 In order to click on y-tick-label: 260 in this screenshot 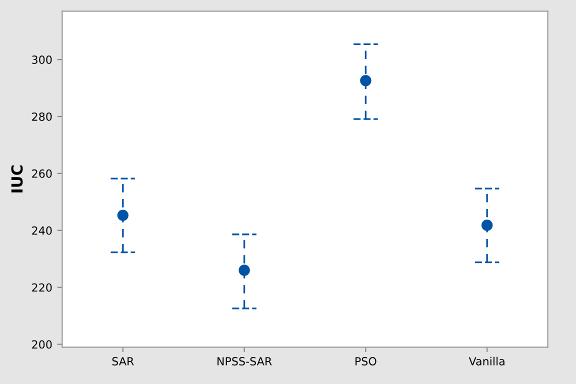, I will do `click(42, 173)`.